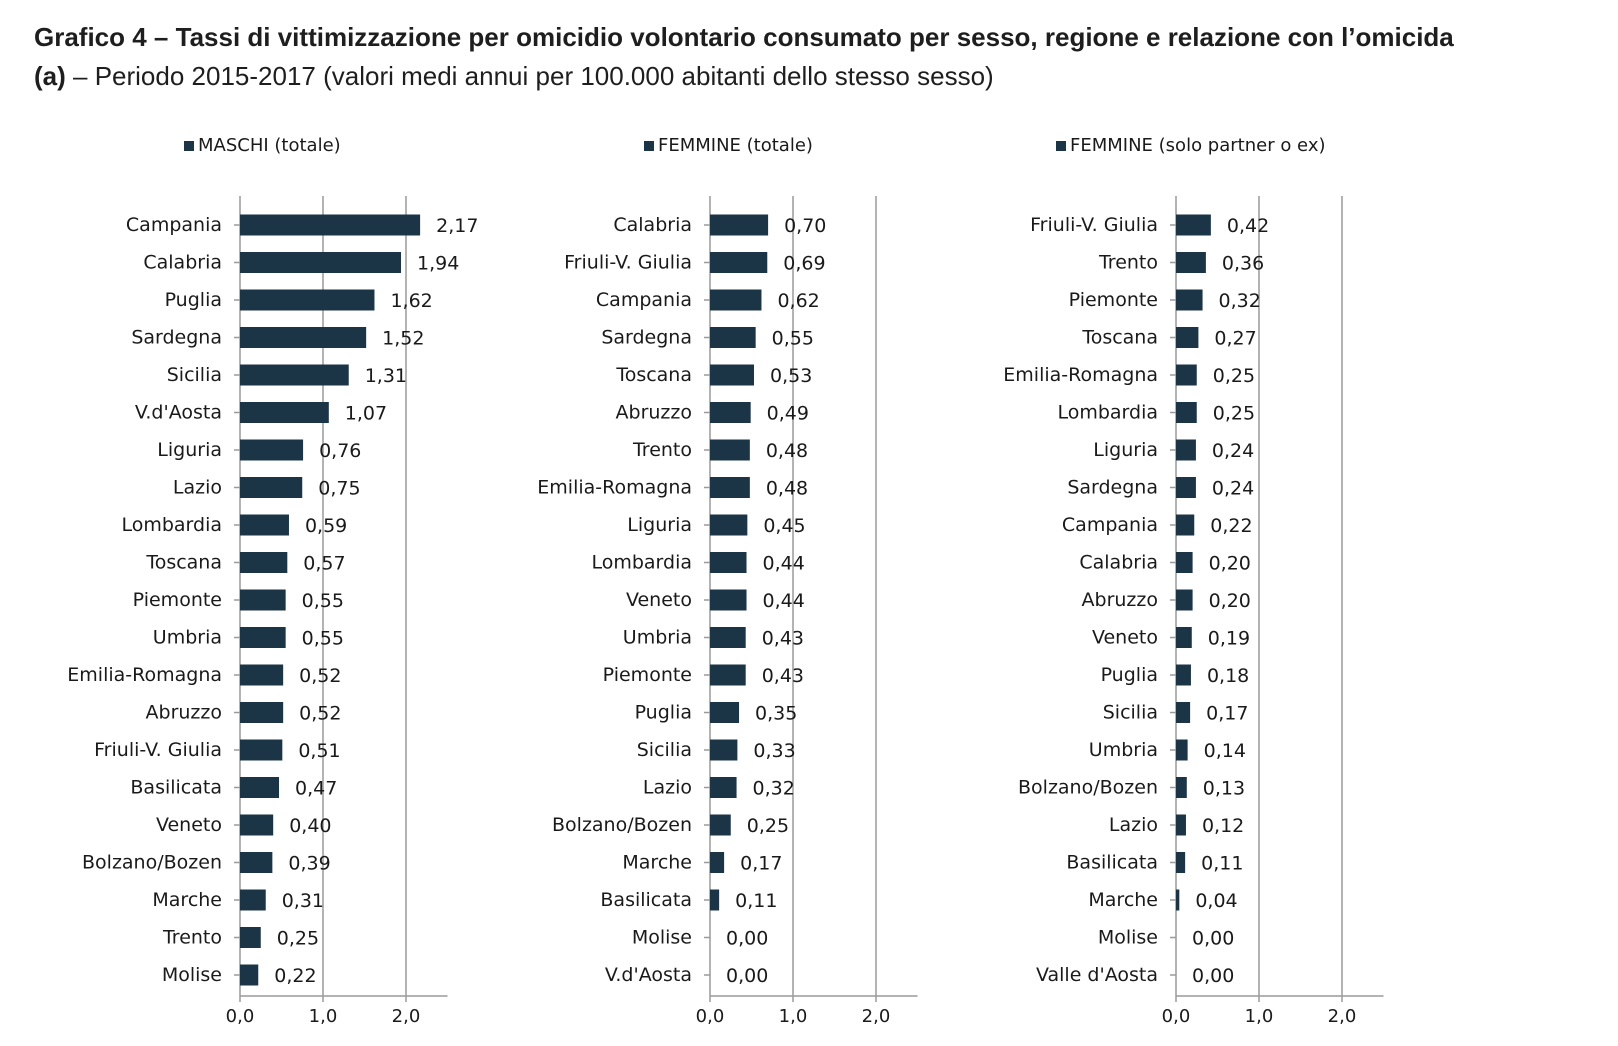 This screenshot has height=1046, width=1618. Describe the element at coordinates (783, 676) in the screenshot. I see `data-label: 0,43` at that location.